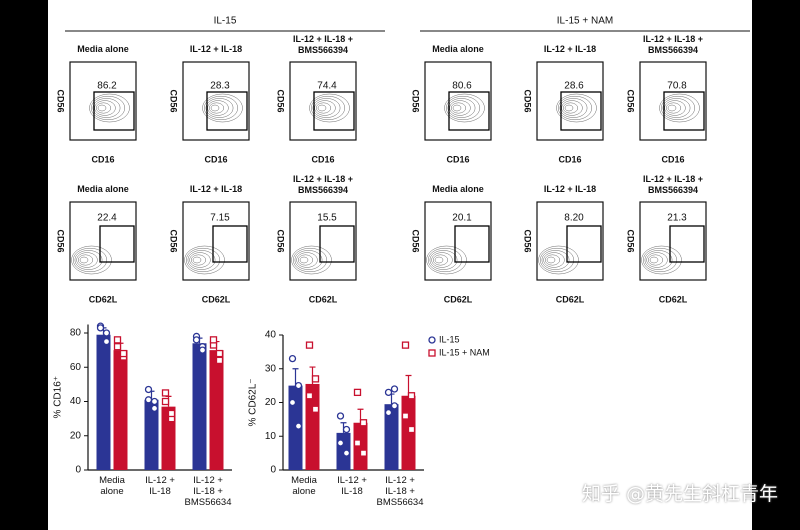 The image size is (800, 530). What do you see at coordinates (585, 21) in the screenshot?
I see `group-title: IL-15 + NAM` at bounding box center [585, 21].